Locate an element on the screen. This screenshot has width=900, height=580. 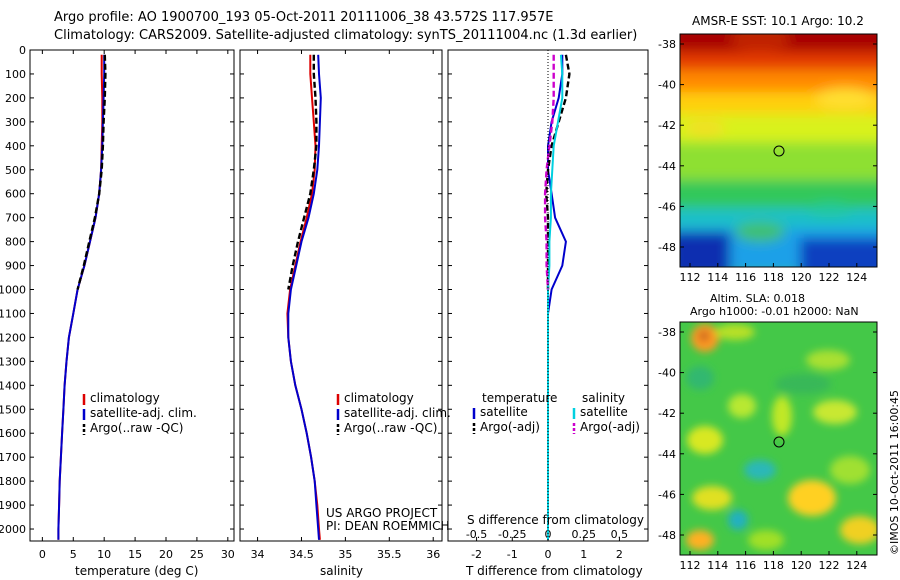
legend-temperature-header: temperature is located at coordinates (519, 398).